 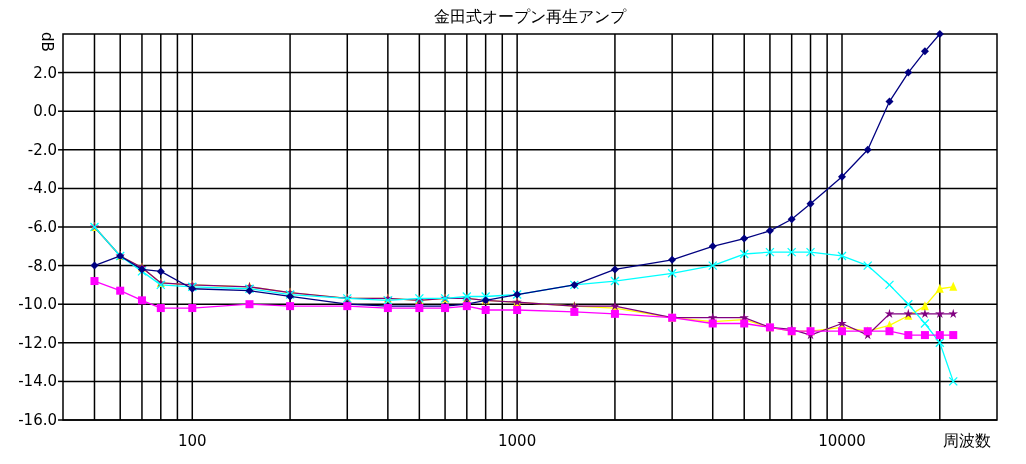 What do you see at coordinates (37, 342) in the screenshot?
I see `y-tick-label: -12.0` at bounding box center [37, 342].